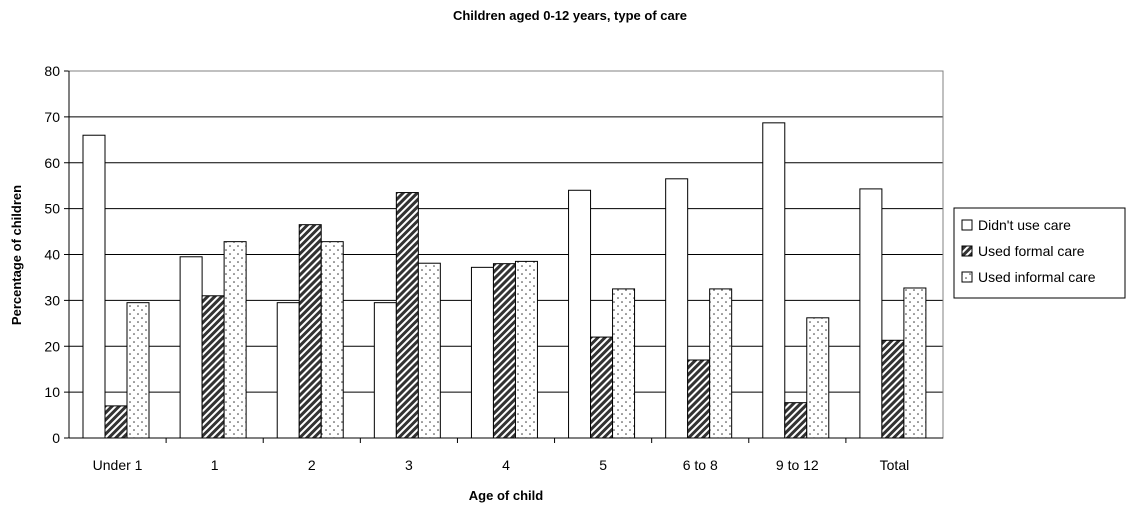 This screenshot has width=1128, height=507. I want to click on y-tick-label: 10, so click(52, 392).